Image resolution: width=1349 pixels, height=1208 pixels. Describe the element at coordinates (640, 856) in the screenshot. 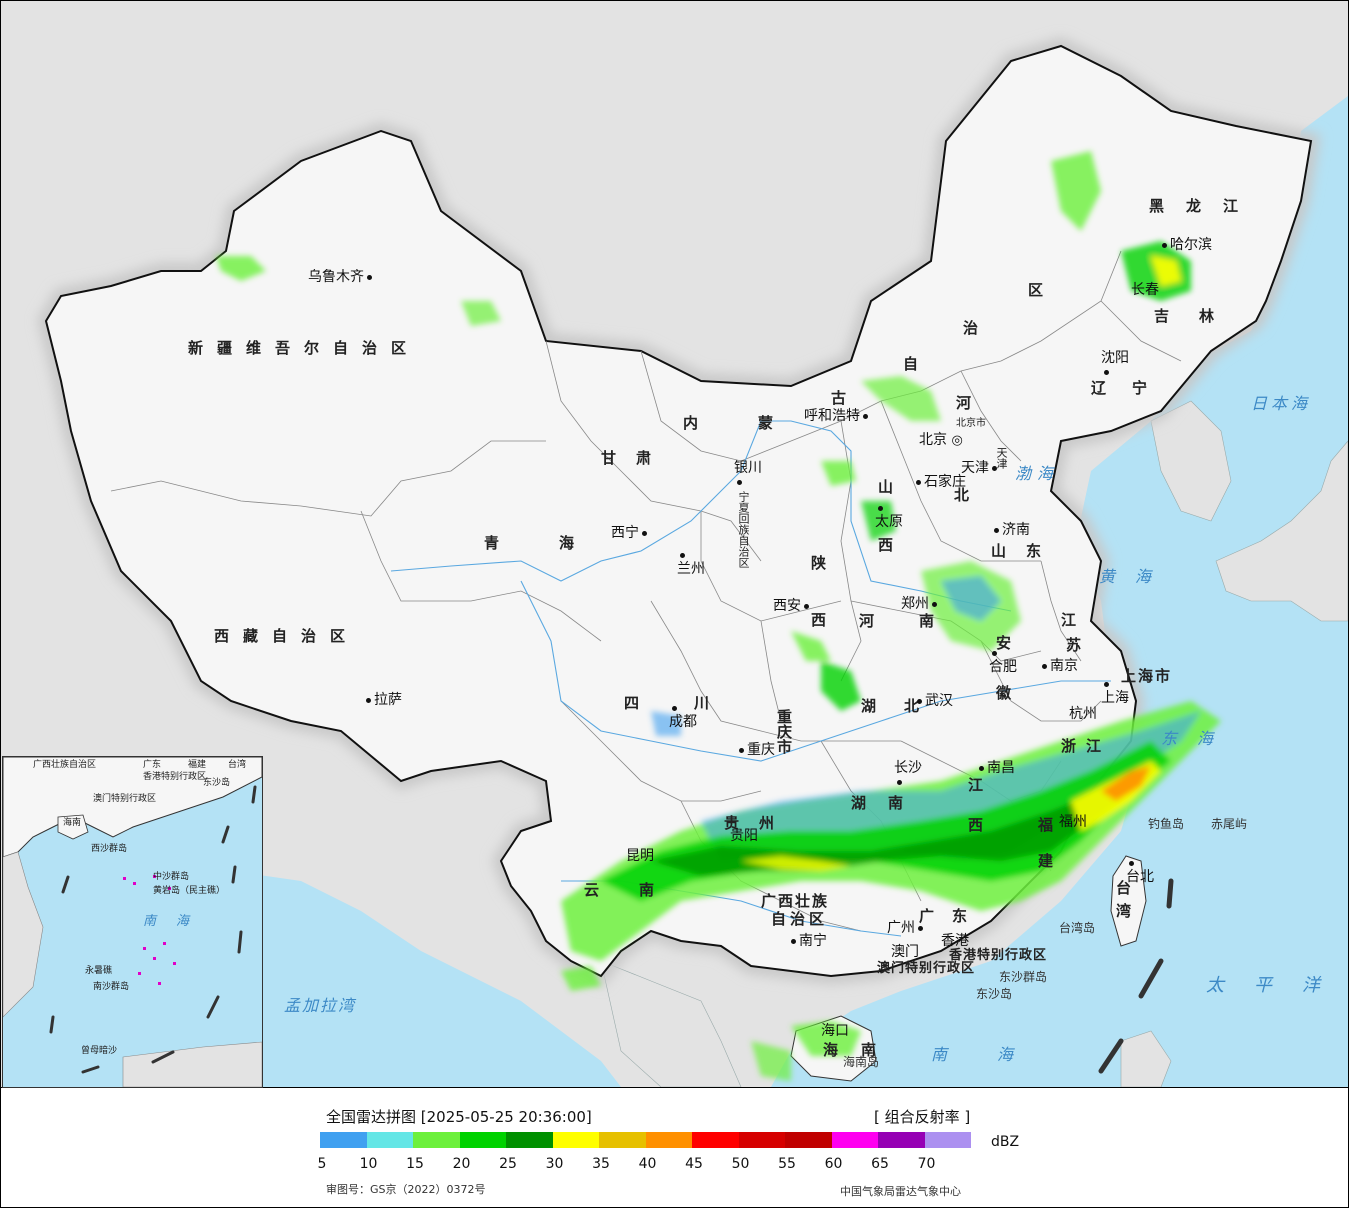

I see `city-kunming: 昆明` at that location.